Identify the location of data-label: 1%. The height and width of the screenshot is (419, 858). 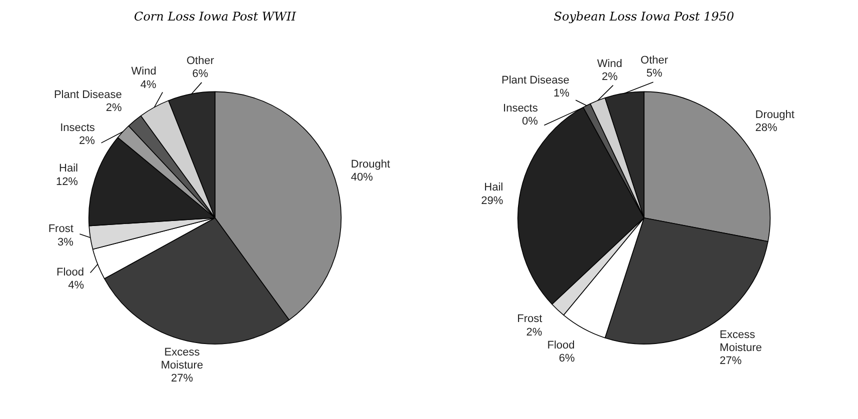
(561, 94).